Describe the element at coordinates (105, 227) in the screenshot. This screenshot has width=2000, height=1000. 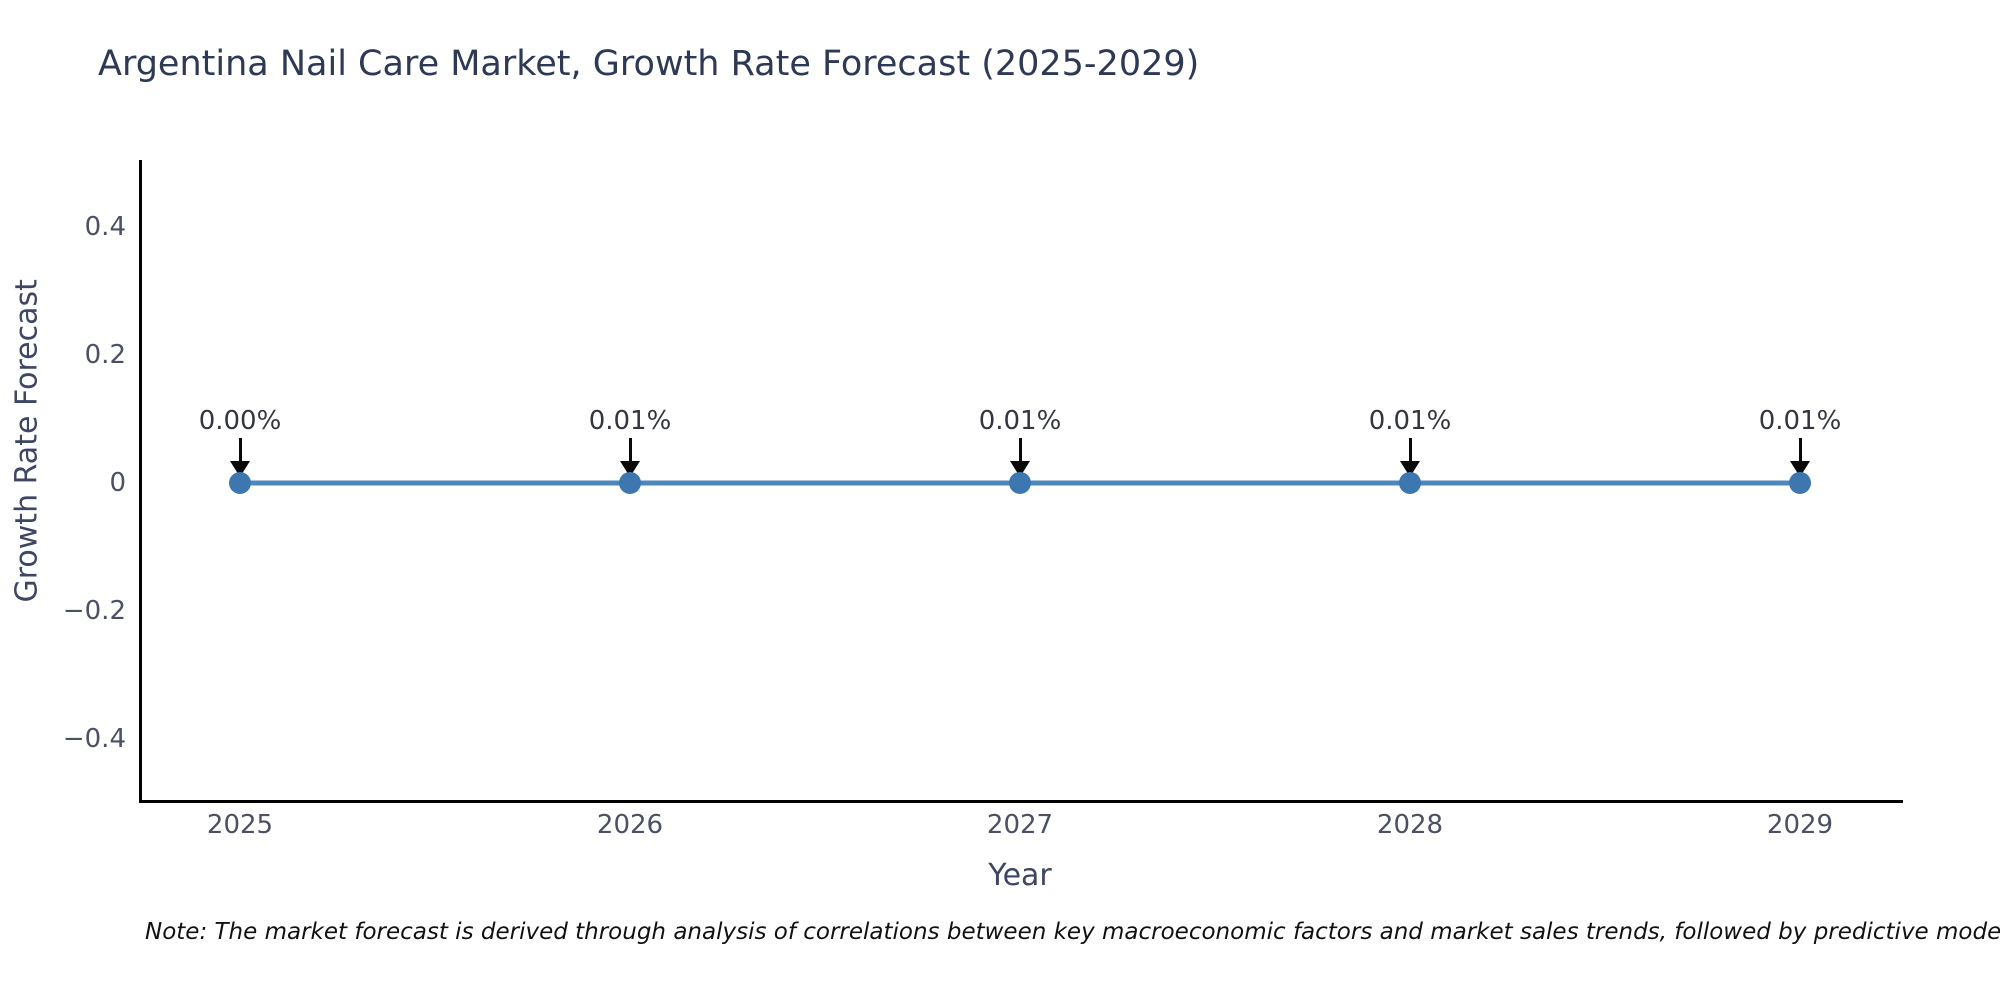
I see `y-tick-label: 0.4` at that location.